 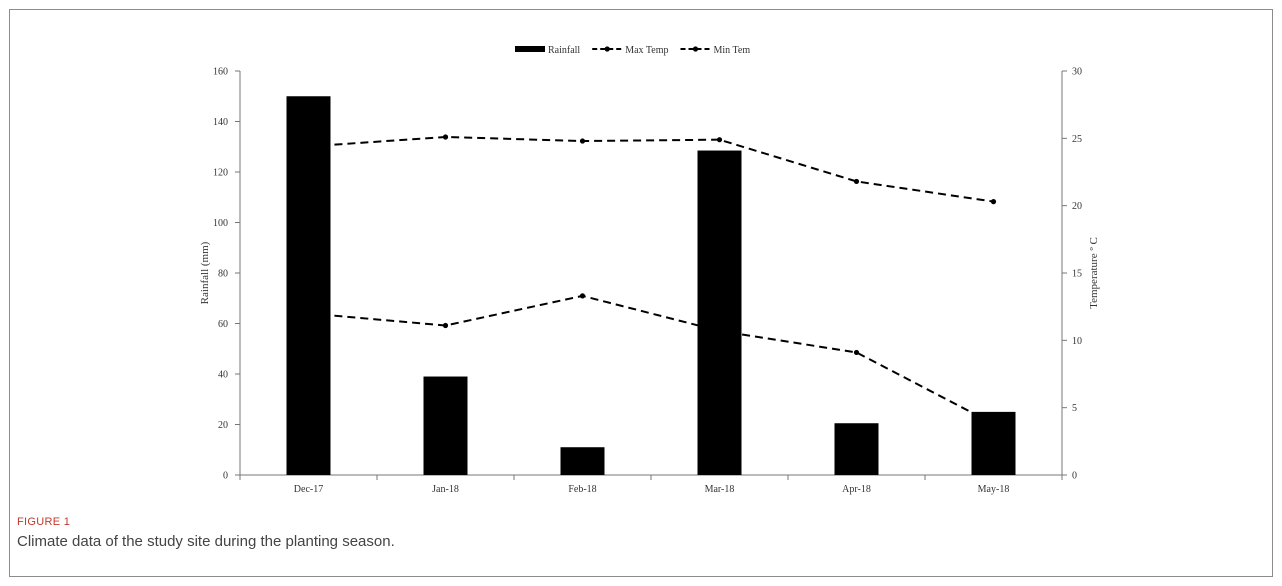 What do you see at coordinates (223, 375) in the screenshot?
I see `y-tick-label: 40` at bounding box center [223, 375].